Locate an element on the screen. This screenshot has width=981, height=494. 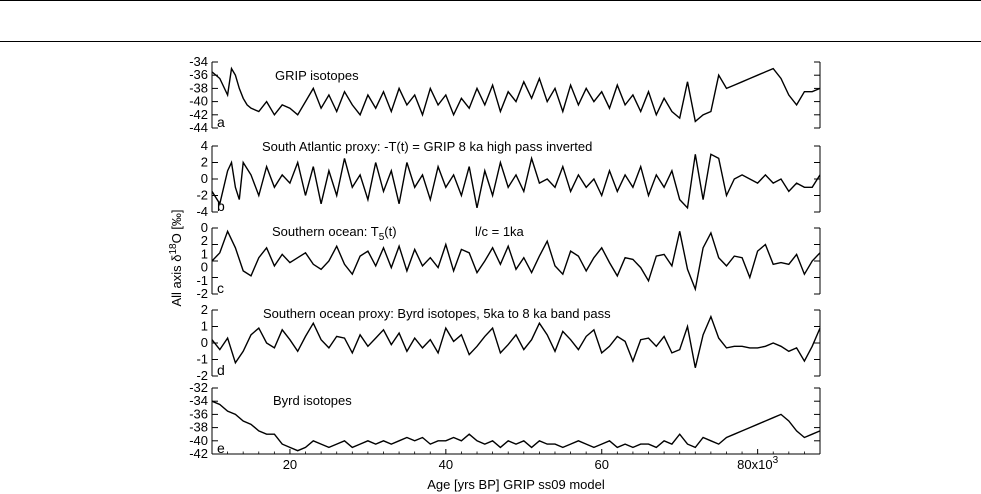
x-tick-label: 20 is located at coordinates (290, 464).